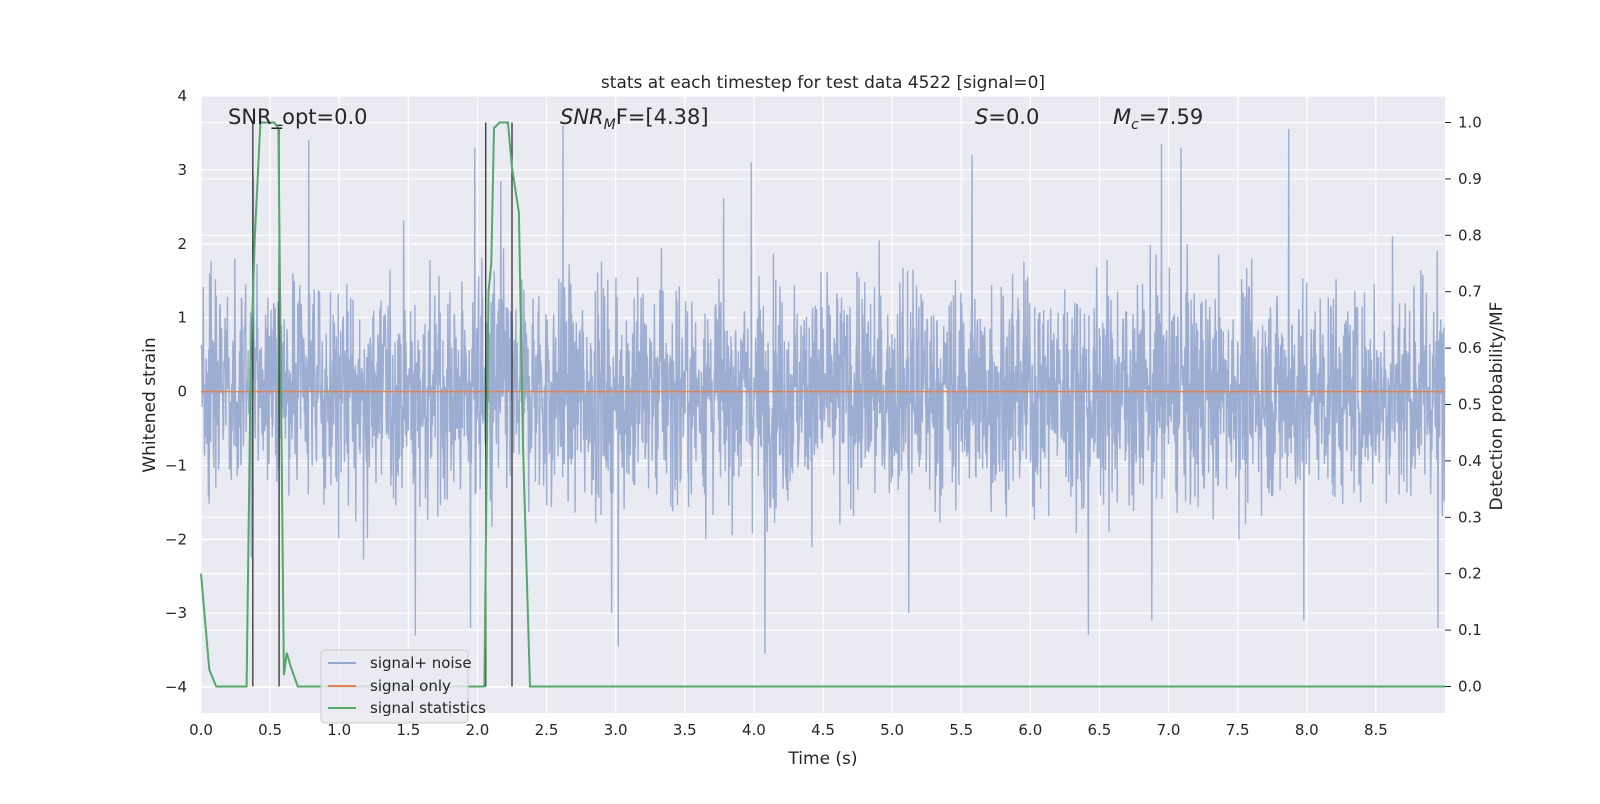 The image size is (1600, 804). I want to click on y2-tick-label: 0.1, so click(1470, 630).